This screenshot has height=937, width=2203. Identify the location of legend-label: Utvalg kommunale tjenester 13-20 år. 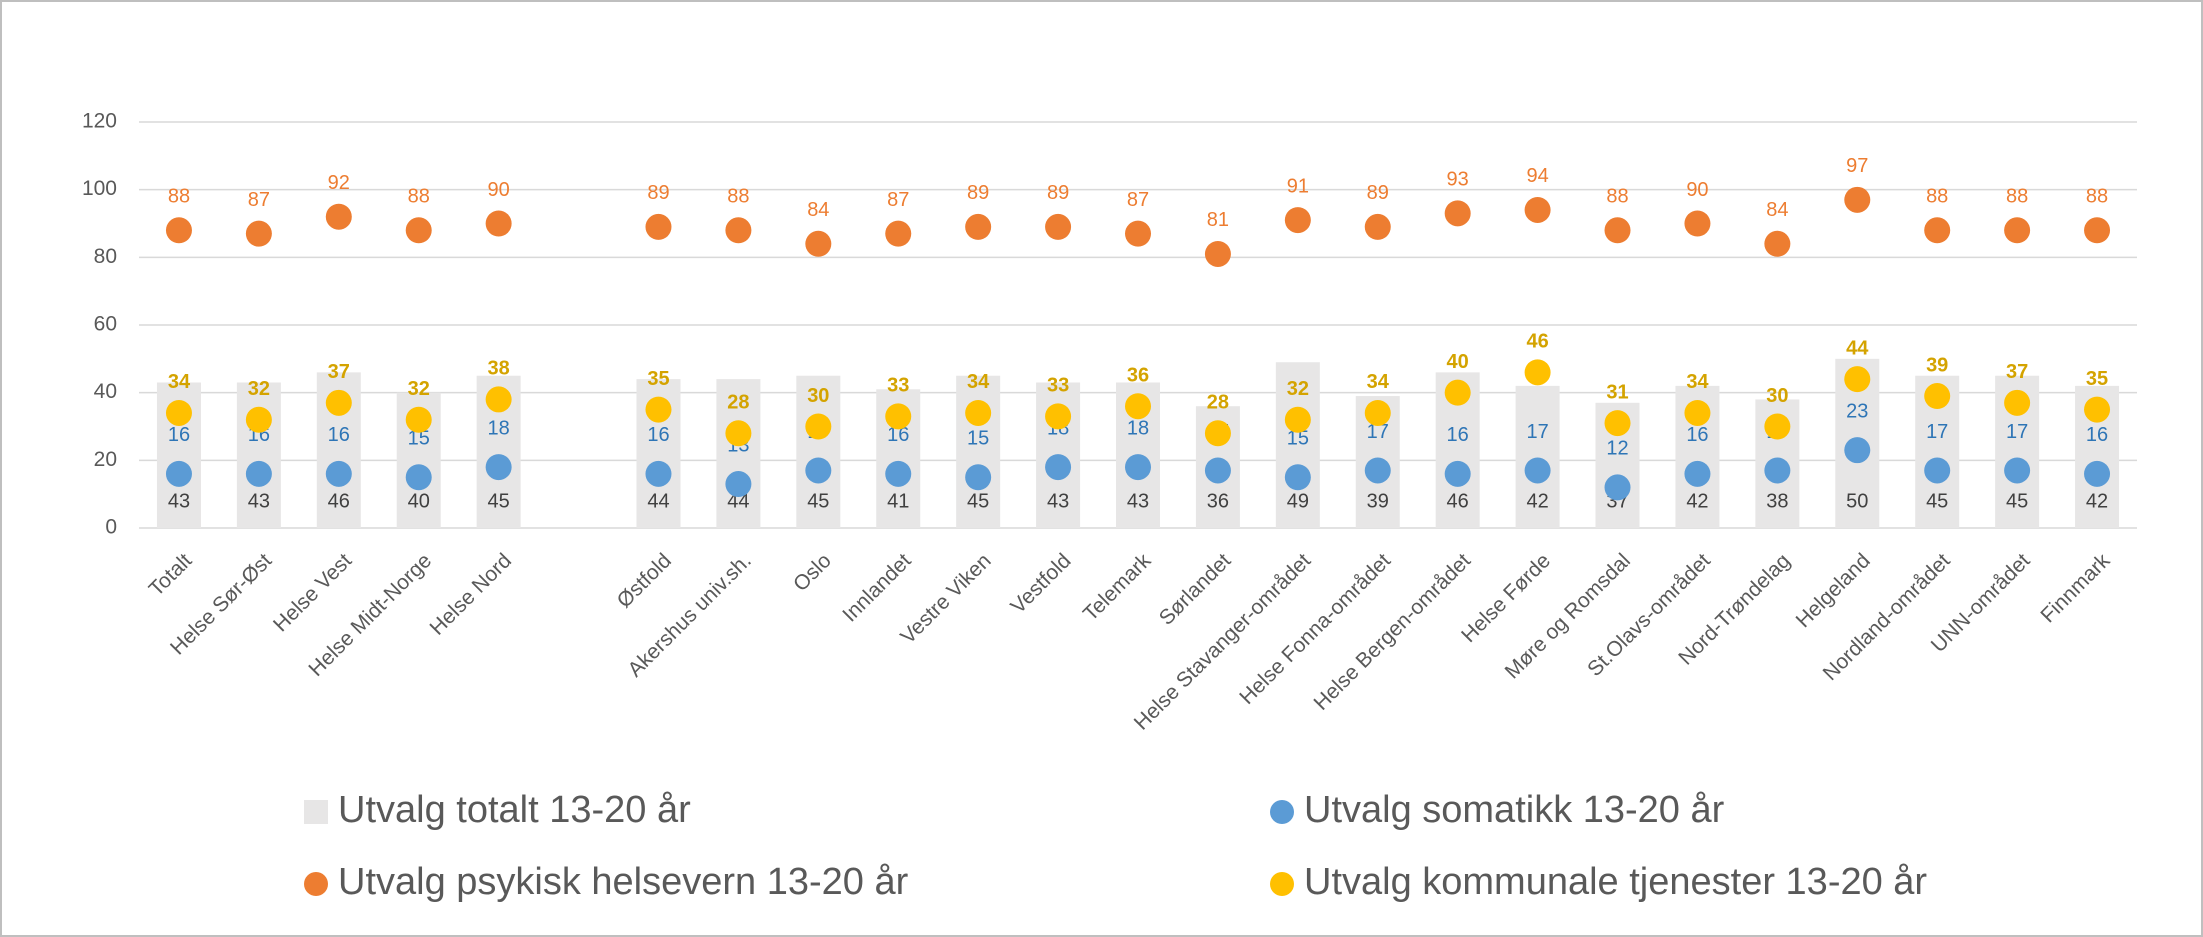
(1615, 882).